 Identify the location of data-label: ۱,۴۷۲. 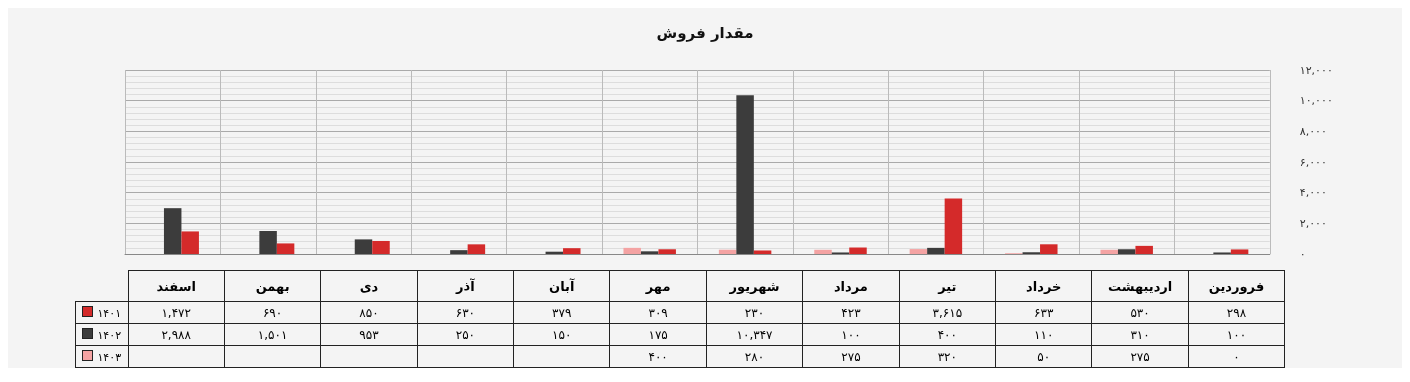
(176, 312).